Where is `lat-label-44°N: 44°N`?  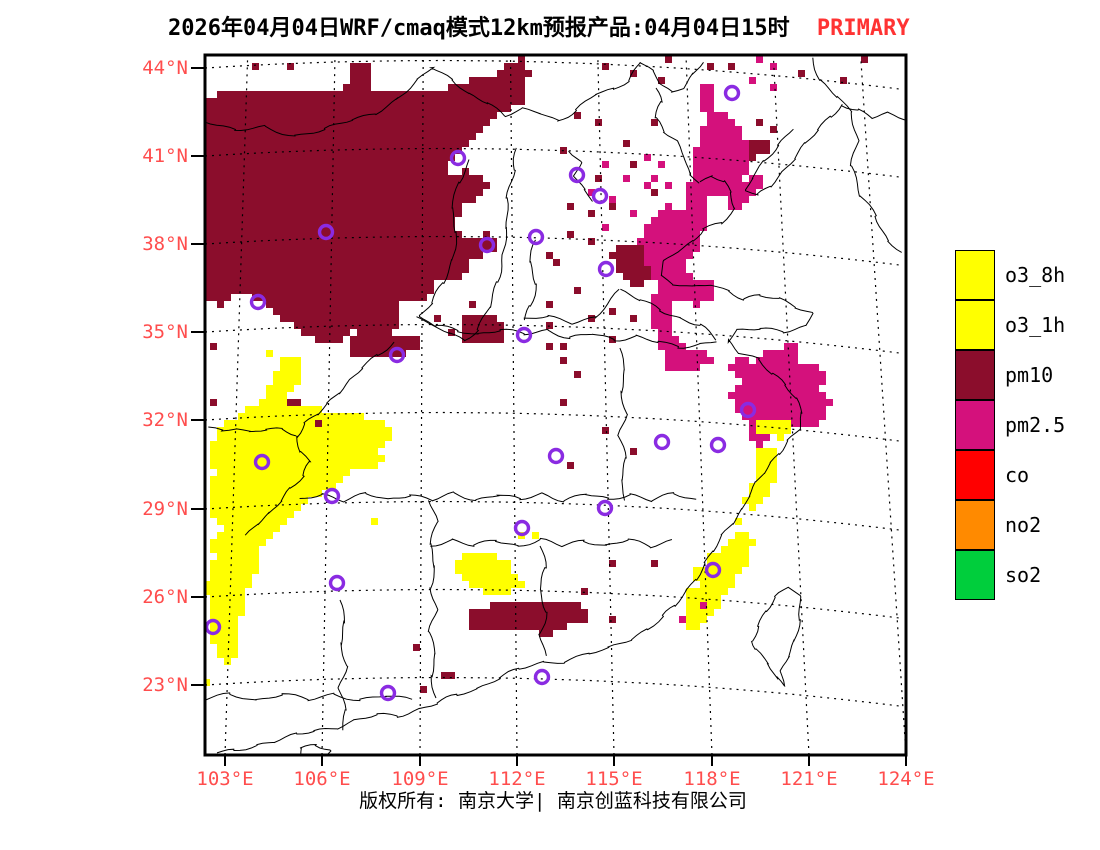
lat-label-44°N: 44°N is located at coordinates (165, 68).